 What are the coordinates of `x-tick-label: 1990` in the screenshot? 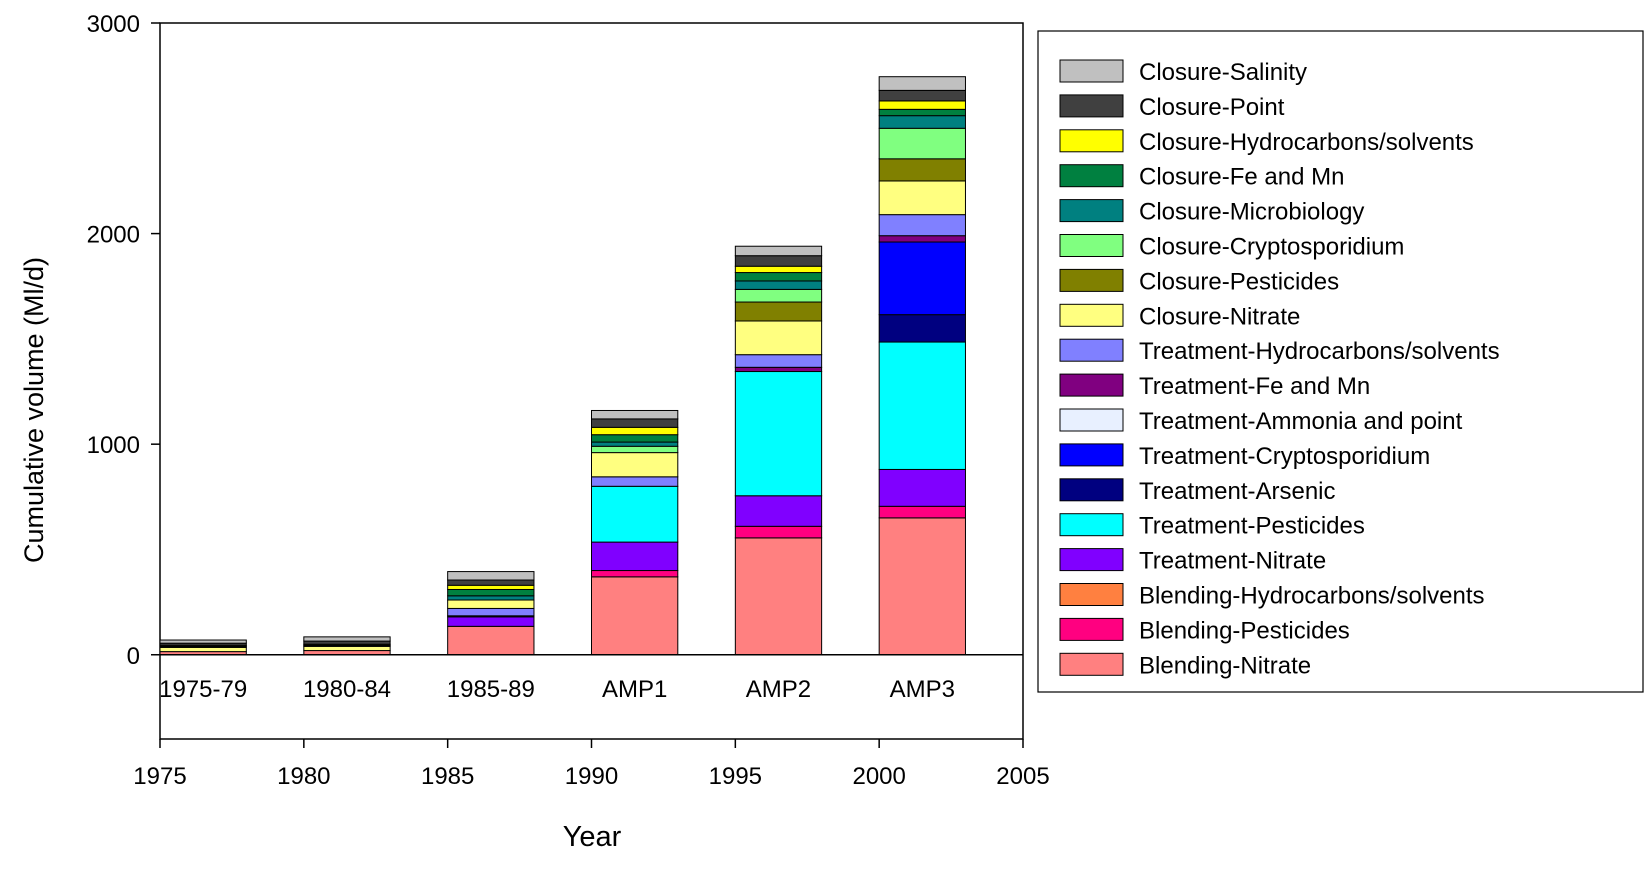 It's located at (591, 776).